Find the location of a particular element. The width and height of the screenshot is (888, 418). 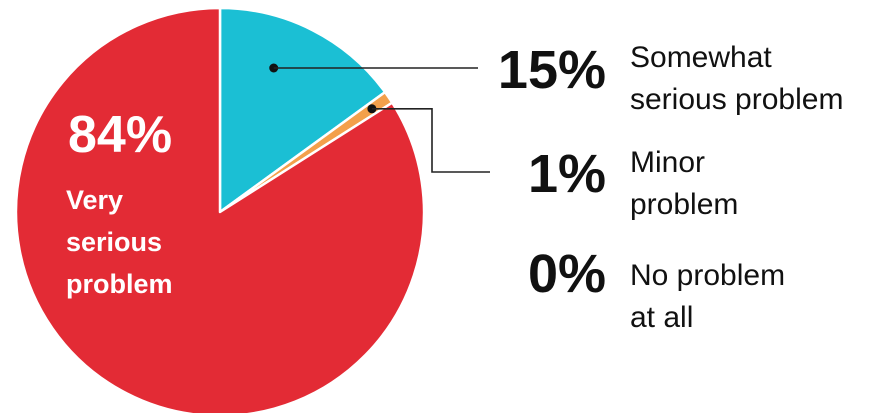

slice-label-no-problem-line-1: No problem is located at coordinates (707, 275).